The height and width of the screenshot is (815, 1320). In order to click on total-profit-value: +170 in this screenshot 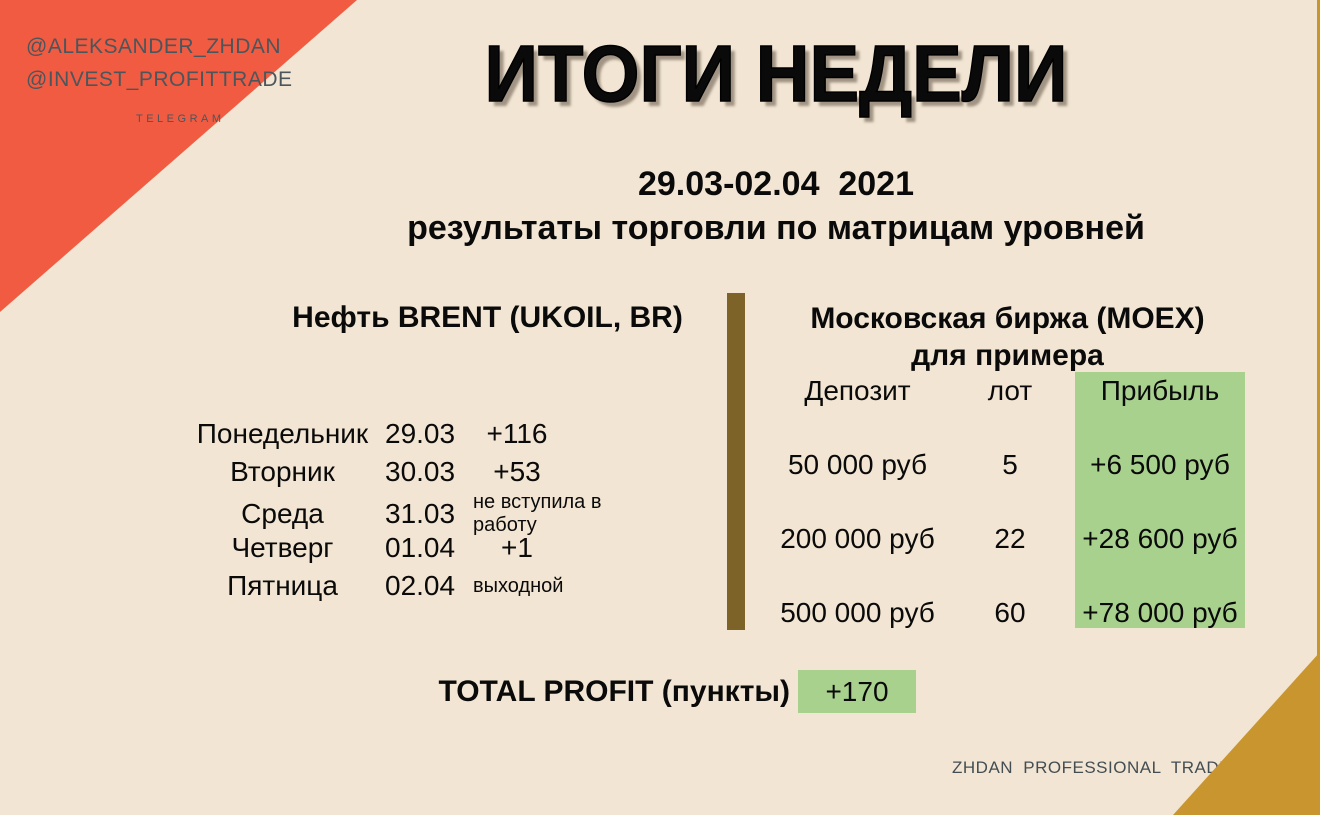, I will do `click(857, 691)`.